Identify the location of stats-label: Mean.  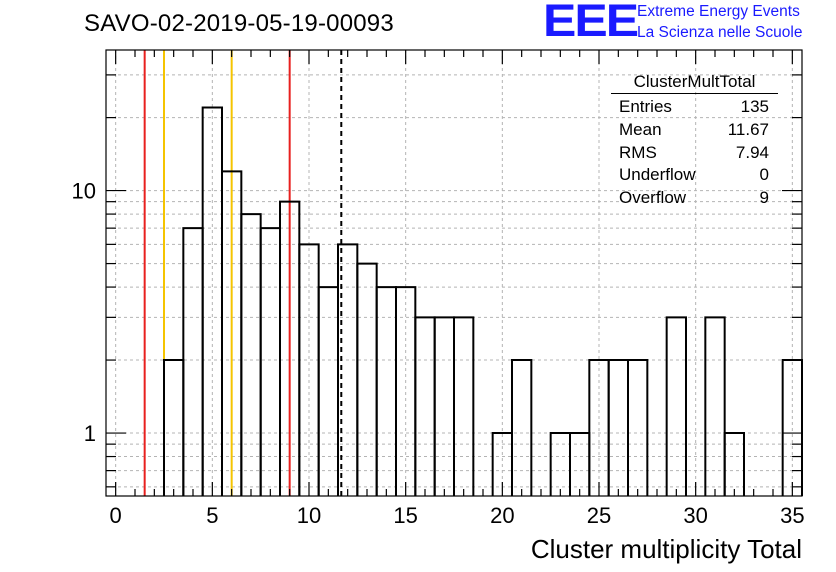
(640, 129).